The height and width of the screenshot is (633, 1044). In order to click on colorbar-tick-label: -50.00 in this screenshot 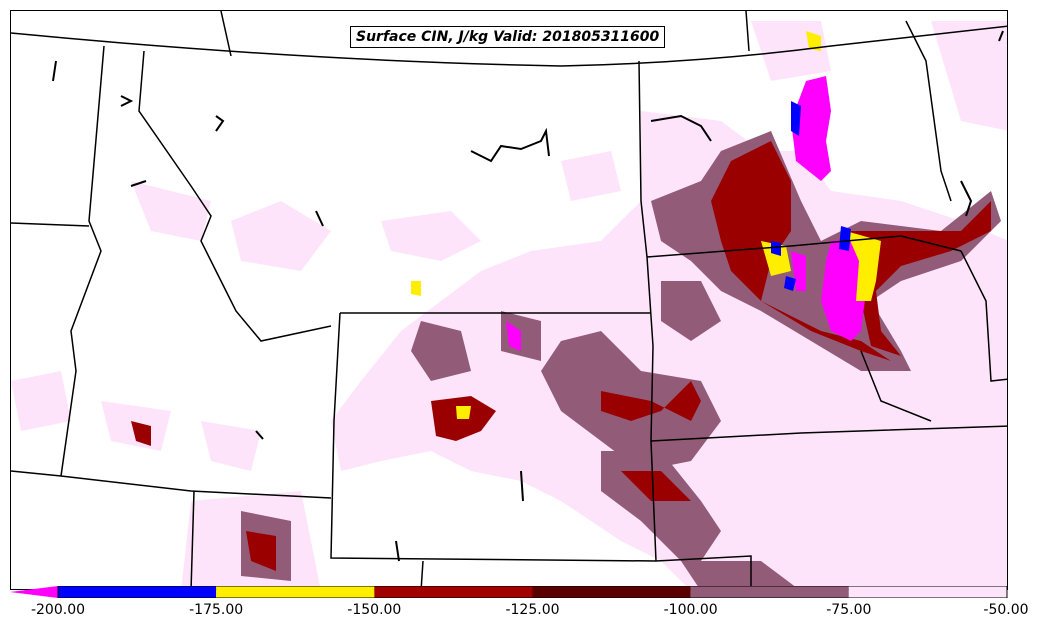, I will do `click(1006, 610)`.